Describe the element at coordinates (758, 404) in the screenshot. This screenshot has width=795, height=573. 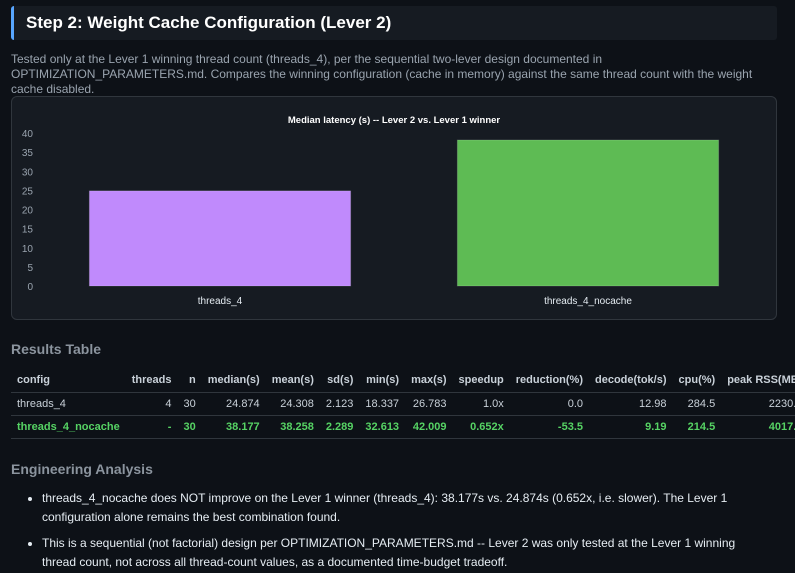
I see `table-cell: 2230.9` at that location.